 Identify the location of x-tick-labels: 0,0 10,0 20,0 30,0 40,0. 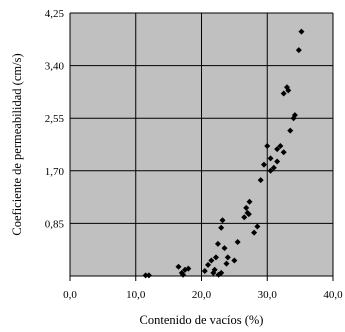
(203, 295).